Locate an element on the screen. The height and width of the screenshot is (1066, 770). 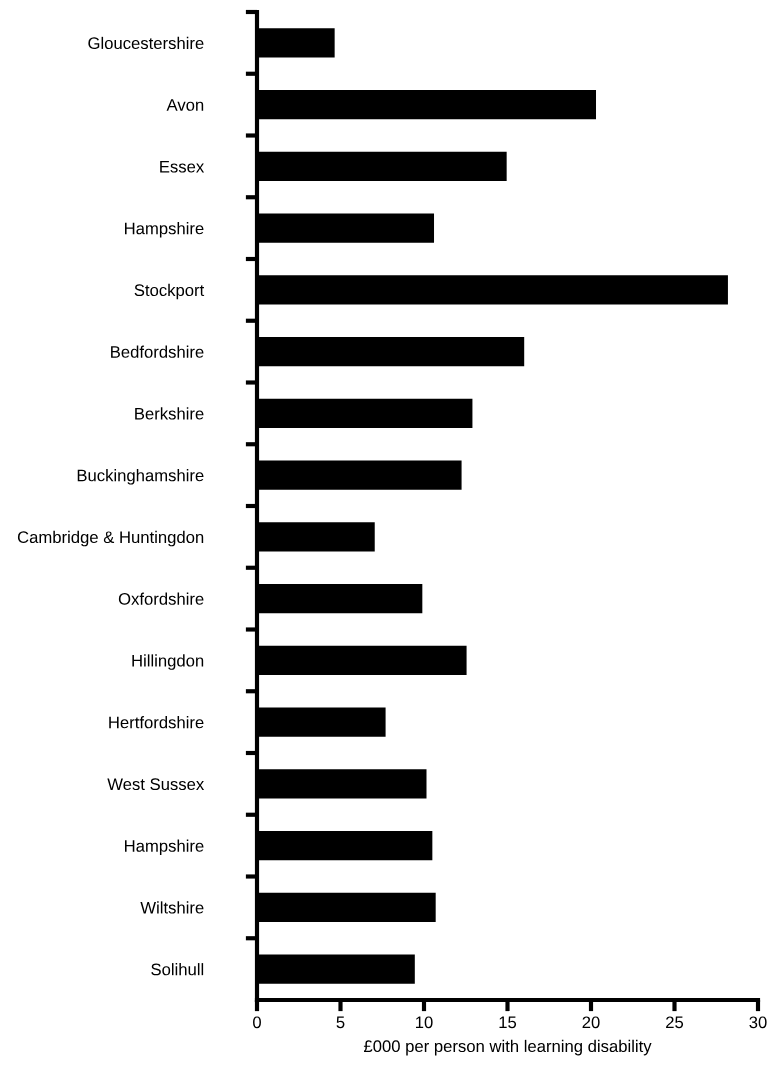
x-axis-title: £000 per person with learning disability is located at coordinates (507, 1047).